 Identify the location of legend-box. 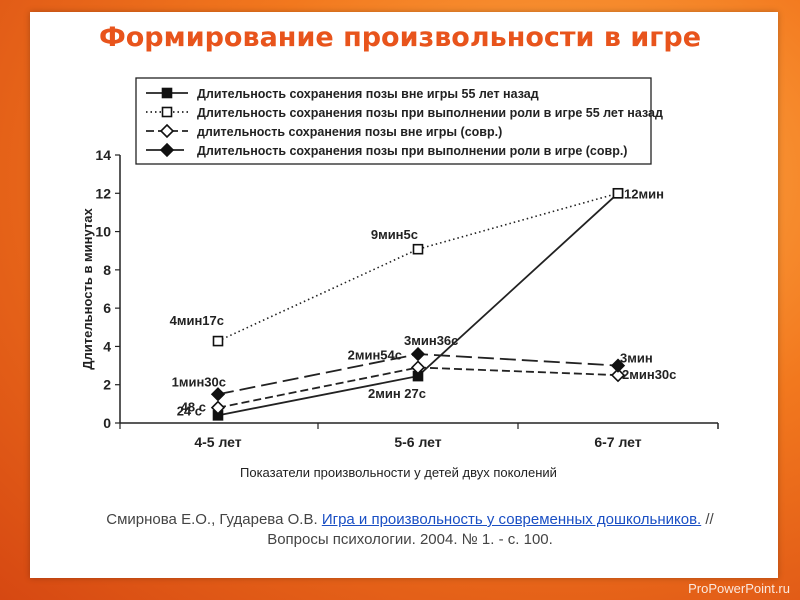
(393, 121).